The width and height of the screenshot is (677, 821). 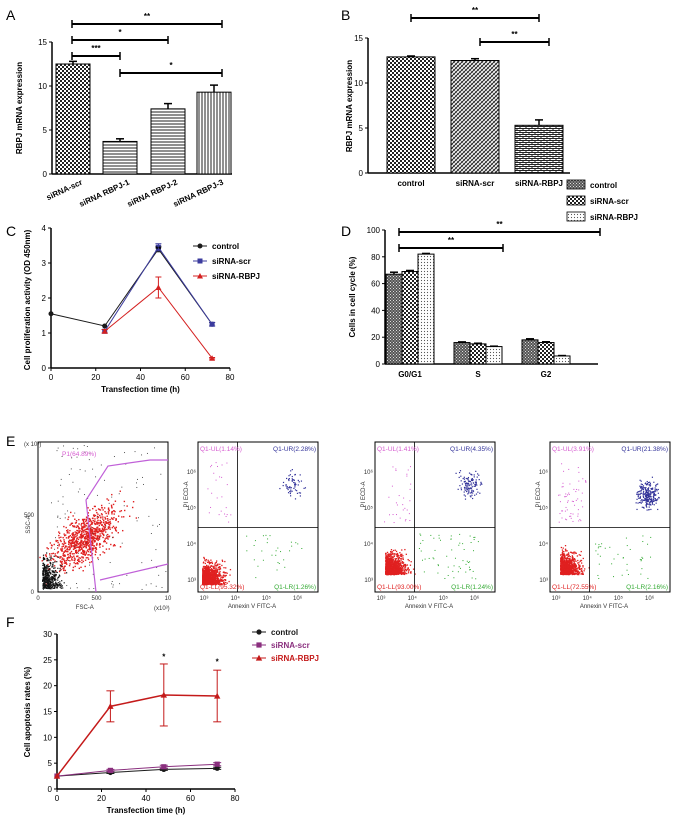 What do you see at coordinates (410, 374) in the screenshot?
I see `panel-d-x-tick-label: G0/G1` at bounding box center [410, 374].